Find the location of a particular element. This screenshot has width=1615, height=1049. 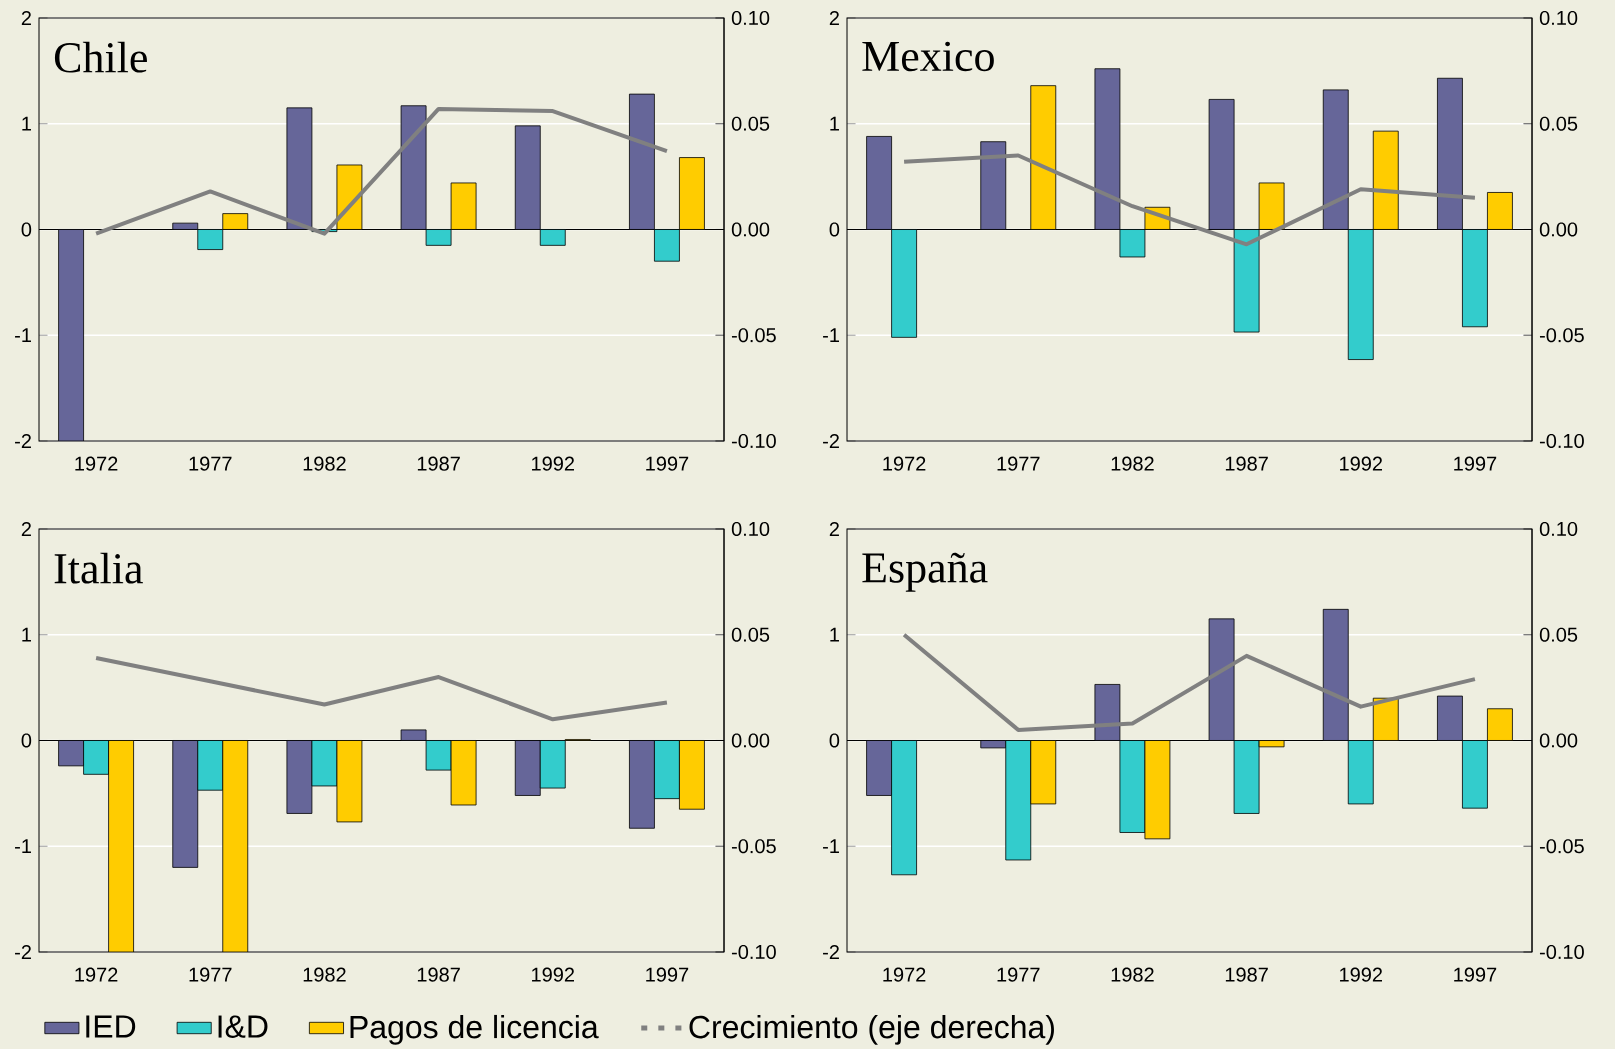

chart-title: Mexico is located at coordinates (928, 56).